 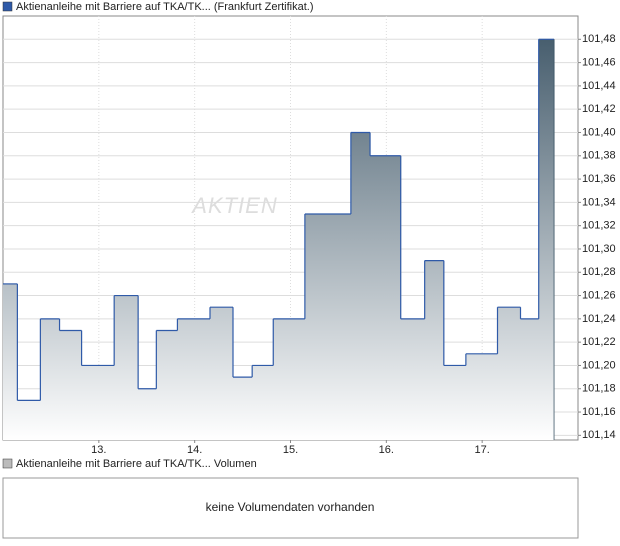 What do you see at coordinates (233, 205) in the screenshot?
I see `watermark: AKTIEN` at bounding box center [233, 205].